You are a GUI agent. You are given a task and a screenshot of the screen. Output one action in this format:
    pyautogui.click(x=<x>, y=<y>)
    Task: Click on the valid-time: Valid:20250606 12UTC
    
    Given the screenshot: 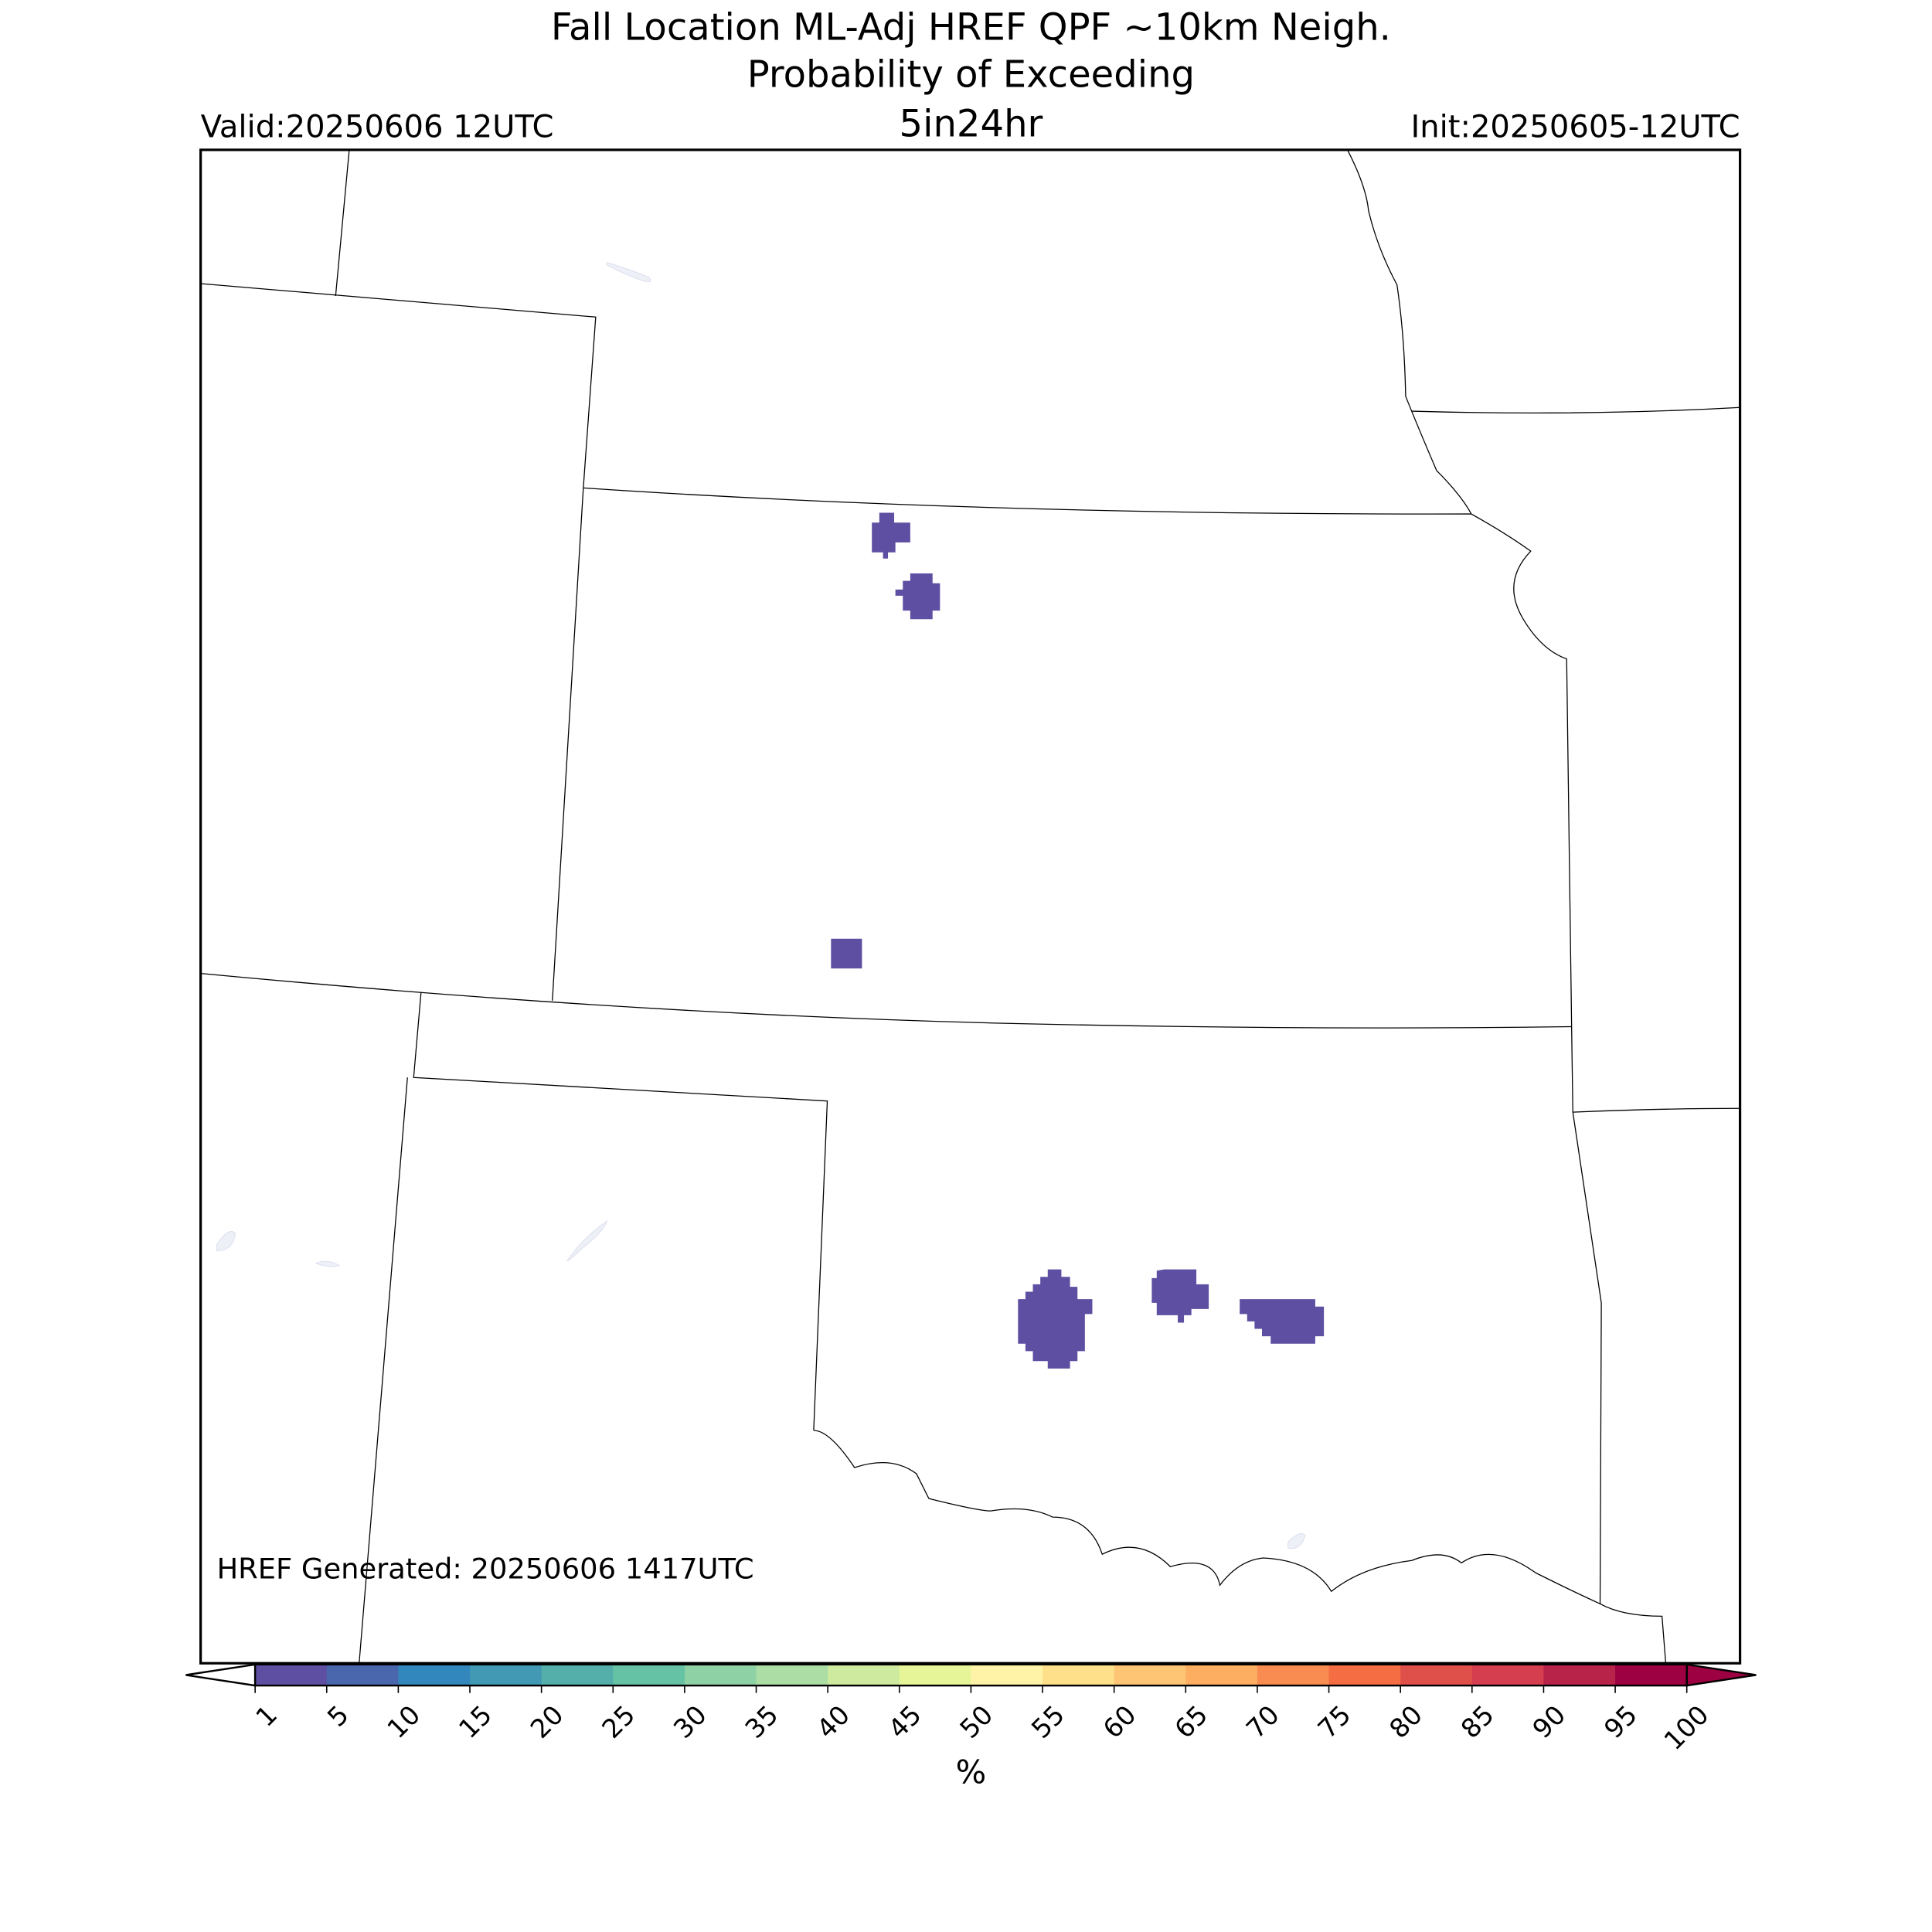 What is the action you would take?
    pyautogui.click(x=378, y=128)
    